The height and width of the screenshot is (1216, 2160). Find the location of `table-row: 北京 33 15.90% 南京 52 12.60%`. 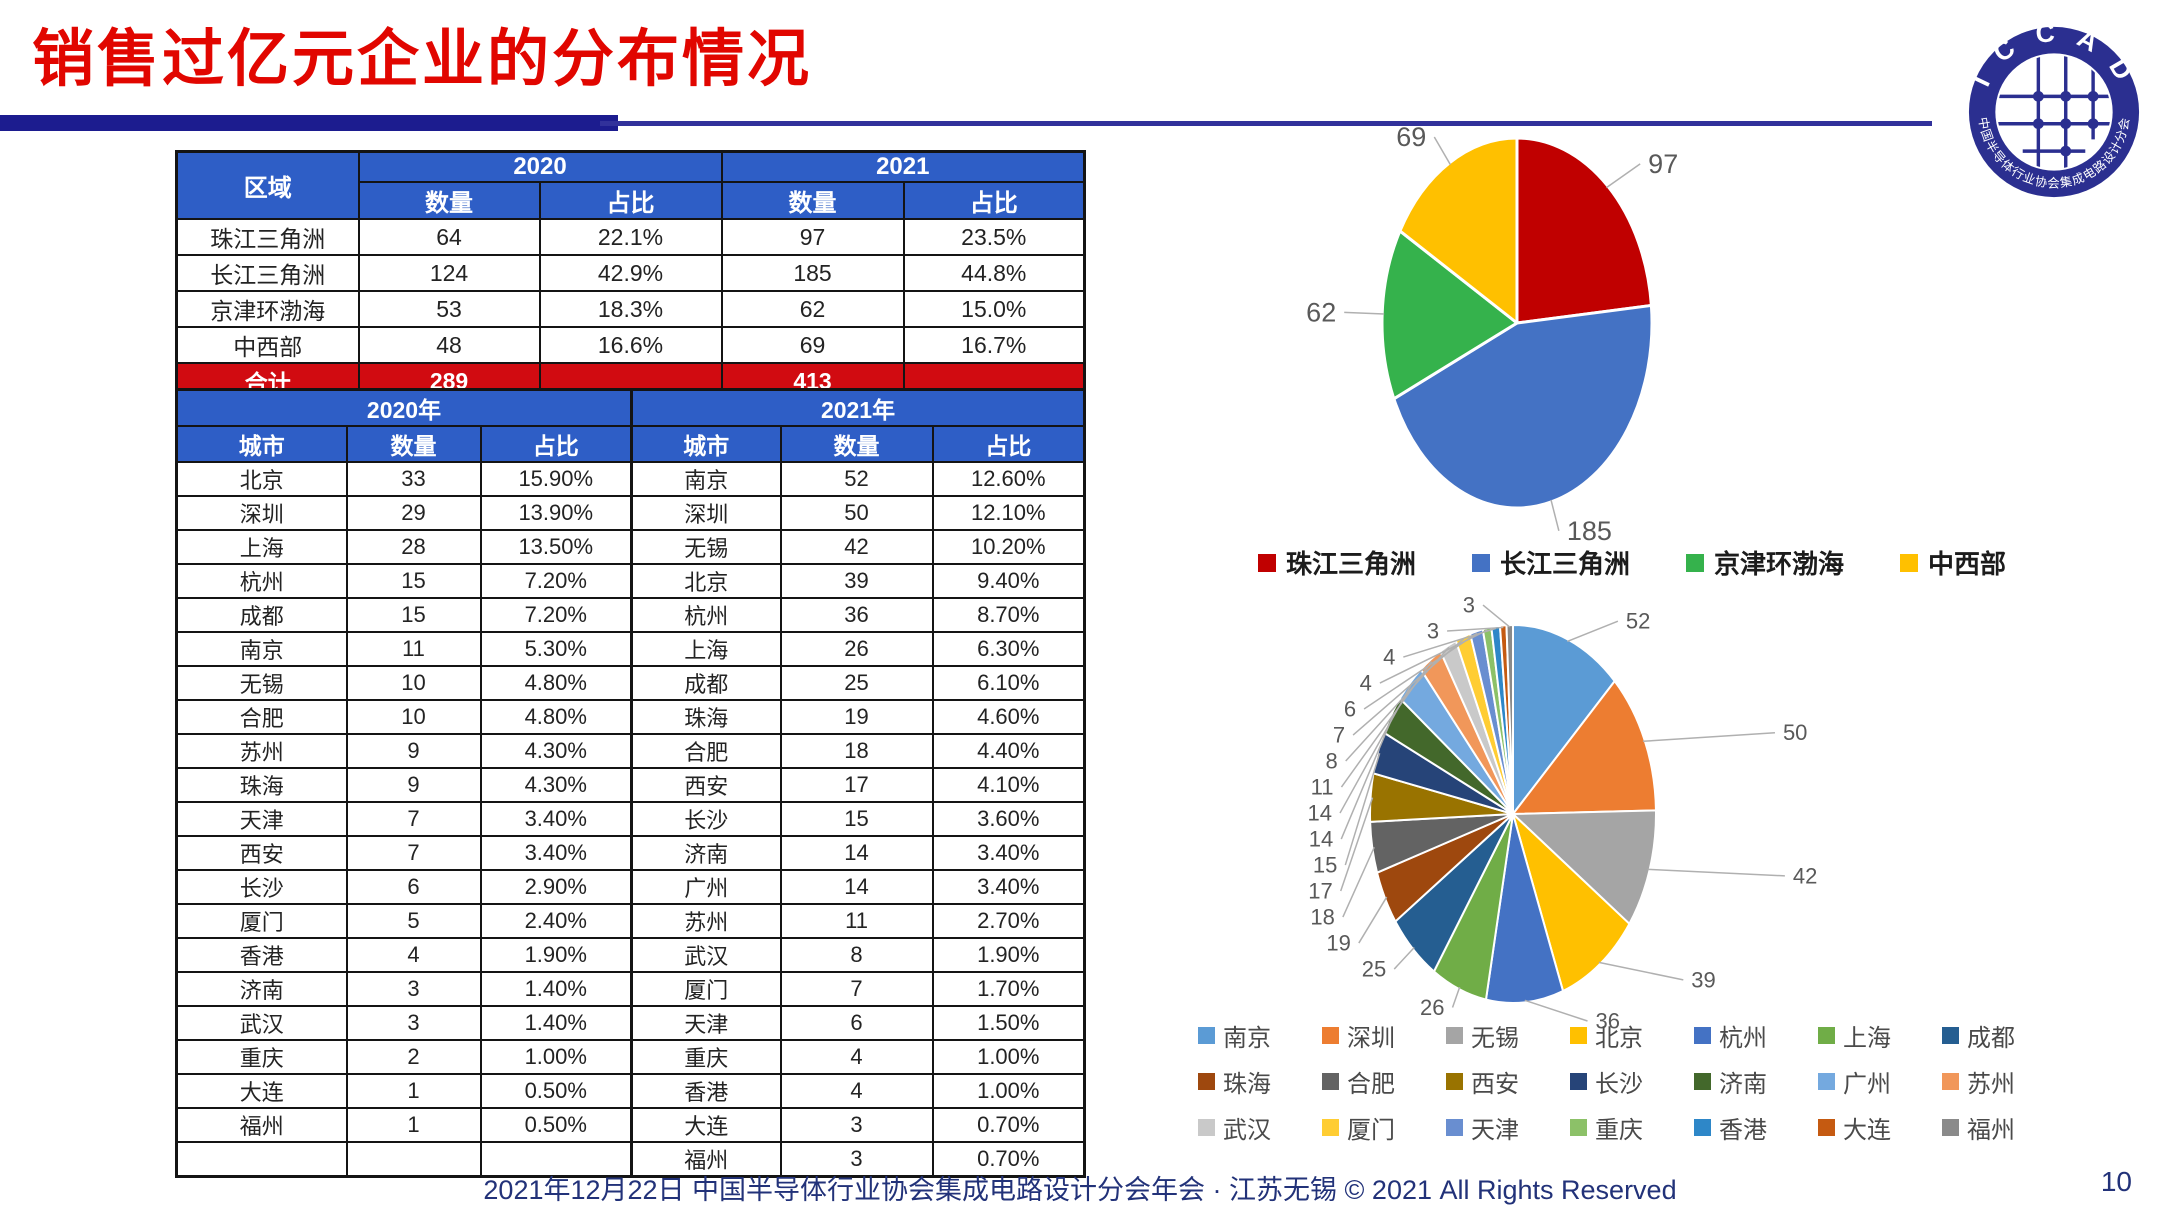

table-row: 北京 33 15.90% 南京 52 12.60% is located at coordinates (630, 479).